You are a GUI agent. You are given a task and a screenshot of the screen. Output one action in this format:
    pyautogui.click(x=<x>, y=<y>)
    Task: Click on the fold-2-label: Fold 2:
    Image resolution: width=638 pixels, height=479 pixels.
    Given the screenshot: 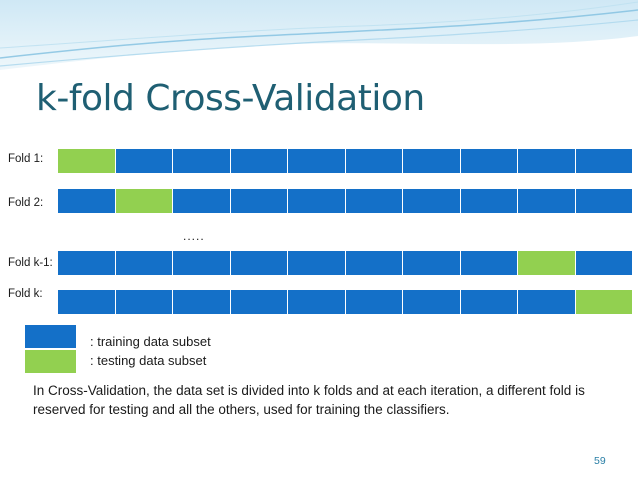 What is the action you would take?
    pyautogui.click(x=26, y=203)
    